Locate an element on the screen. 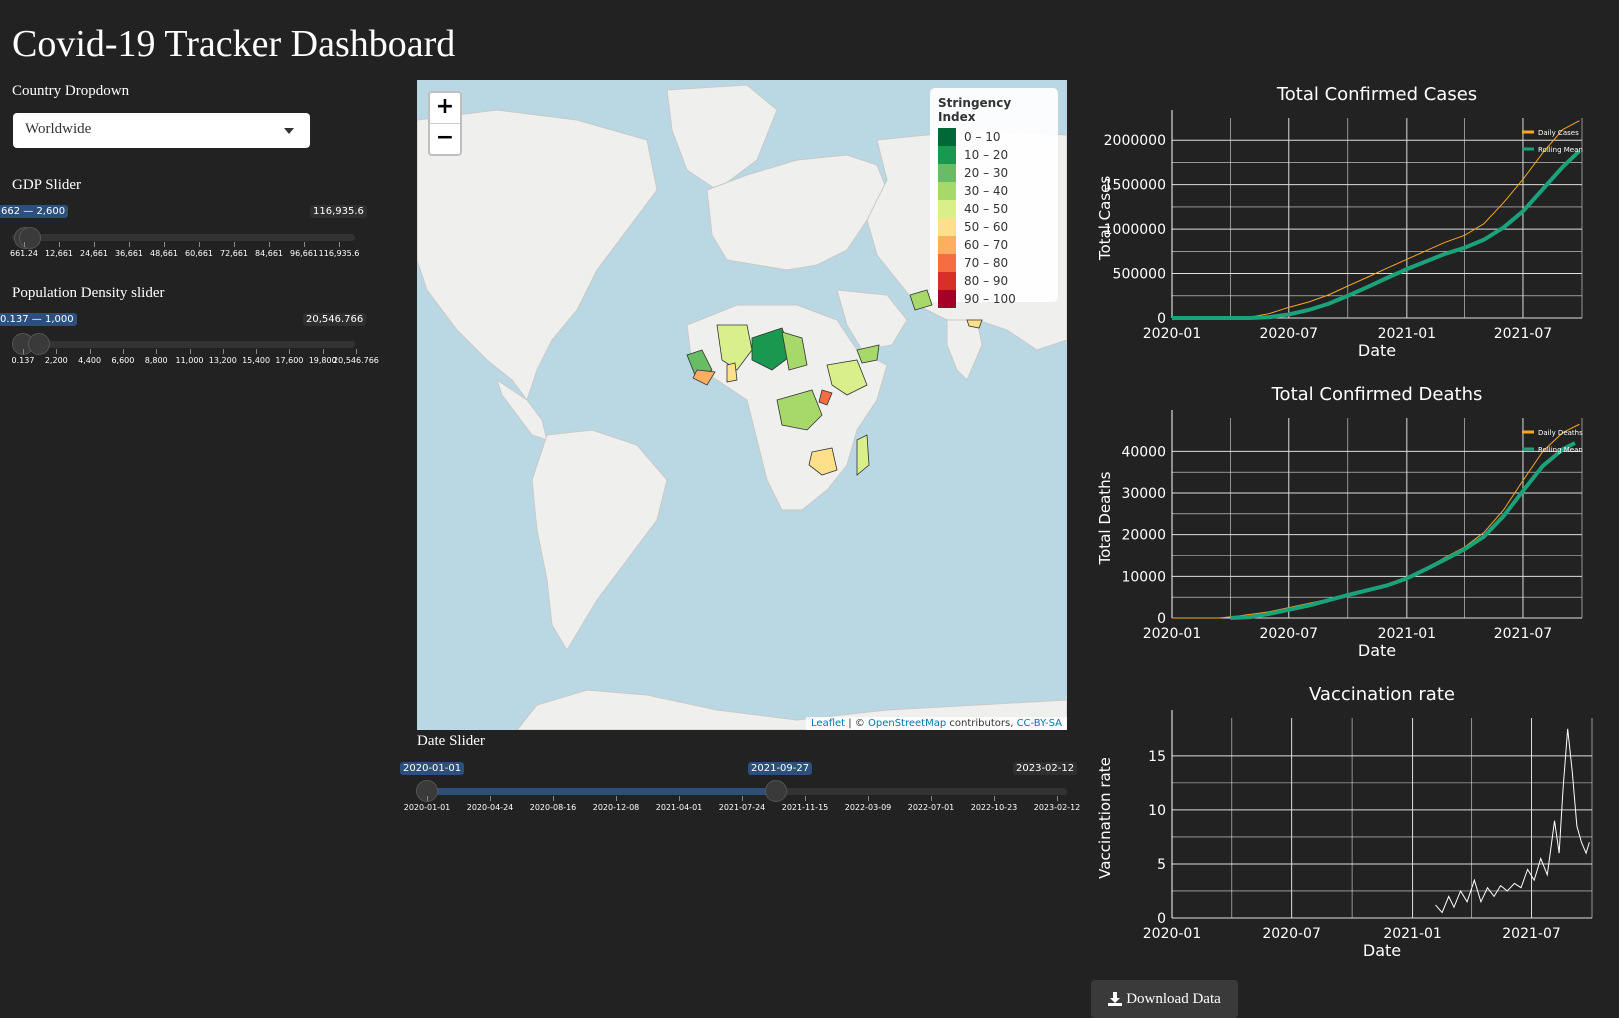 The image size is (1619, 1018). cc-link: CC-BY-SA is located at coordinates (1039, 723).